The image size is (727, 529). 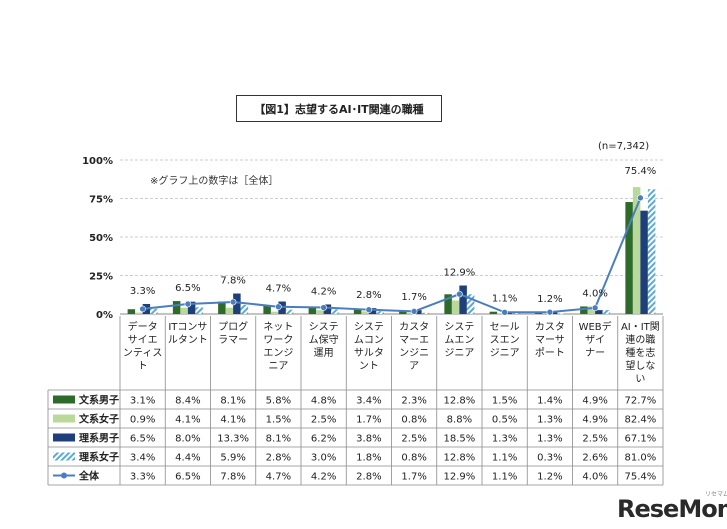 What do you see at coordinates (187, 288) in the screenshot?
I see `data-label: 6.5%` at bounding box center [187, 288].